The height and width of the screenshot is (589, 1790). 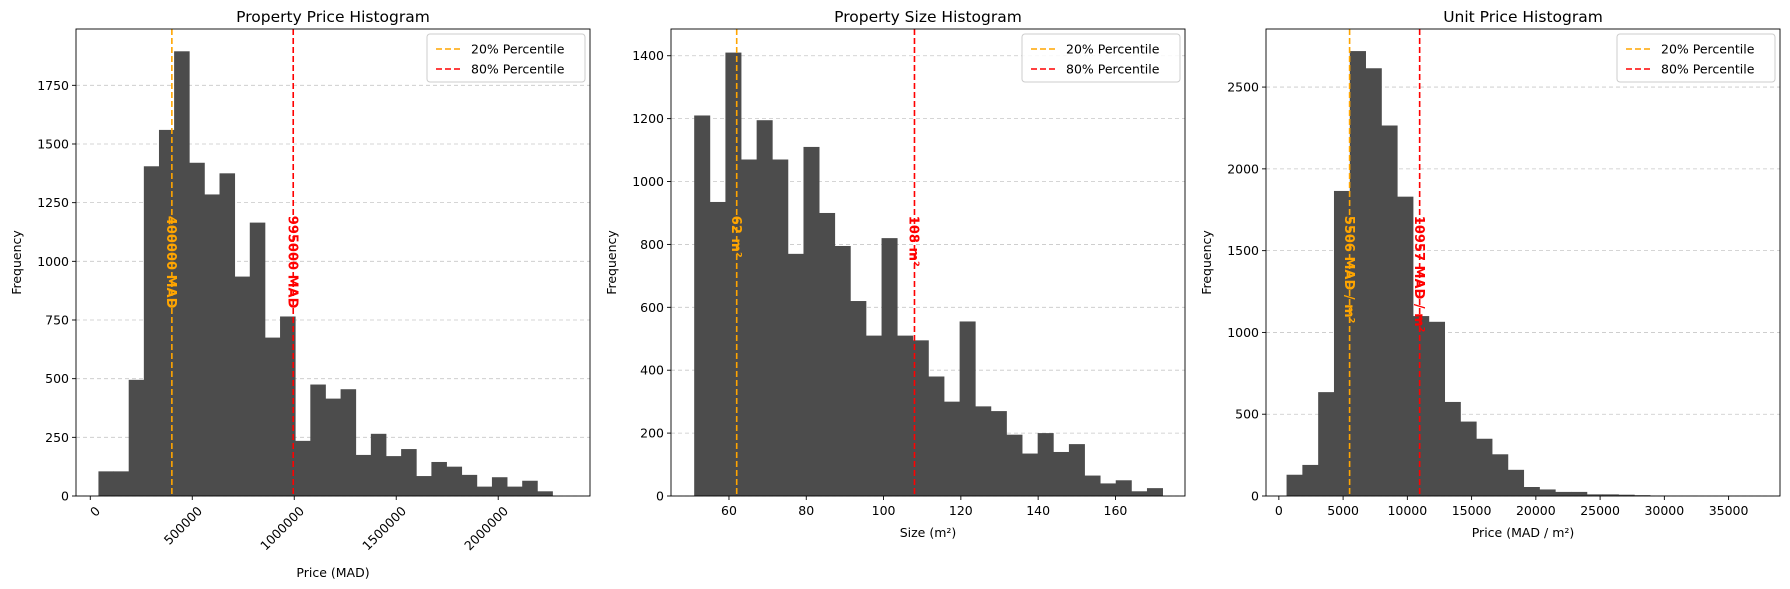 I want to click on percentile-label: 10957 MAD / m², so click(x=1418, y=274).